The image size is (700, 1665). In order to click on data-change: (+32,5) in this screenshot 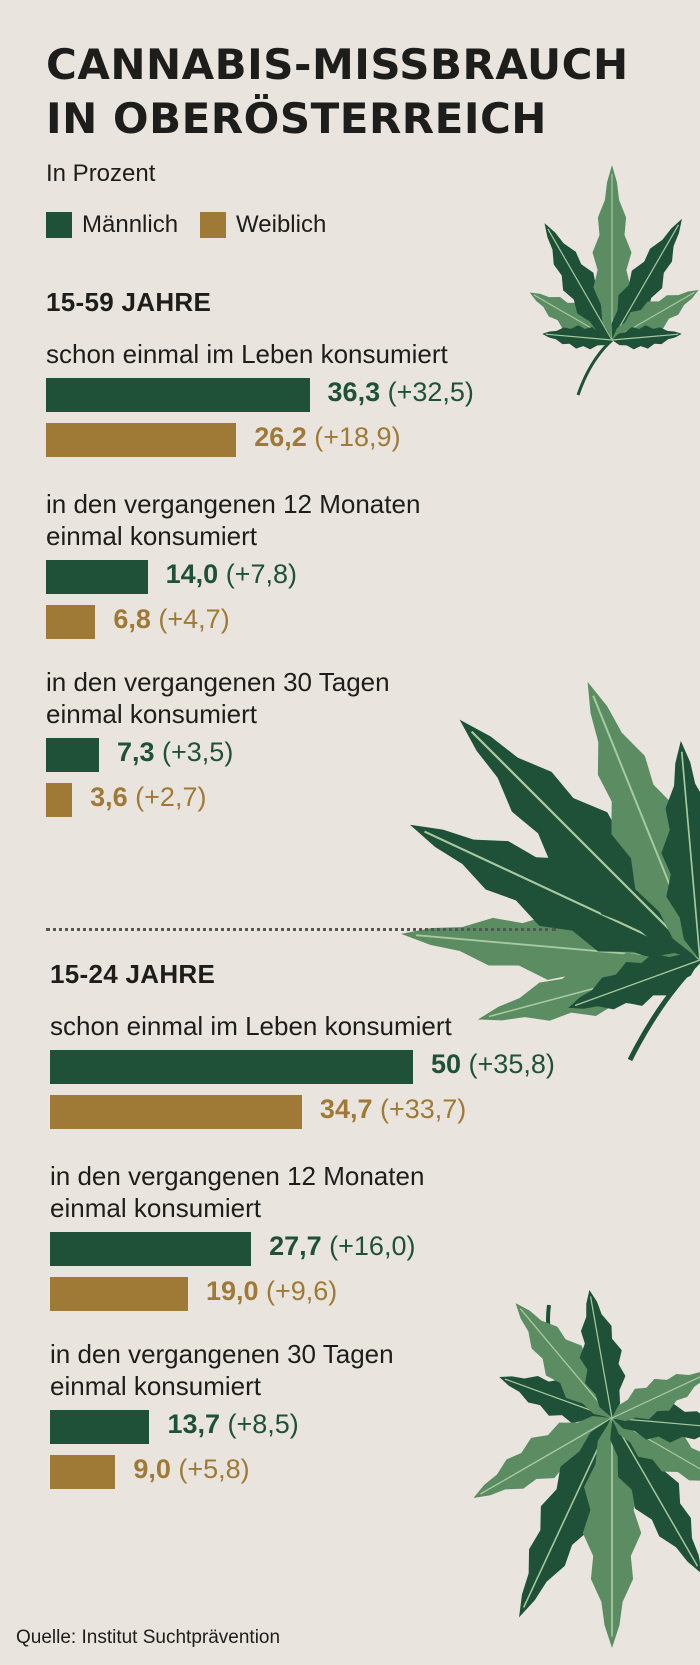, I will do `click(427, 392)`.